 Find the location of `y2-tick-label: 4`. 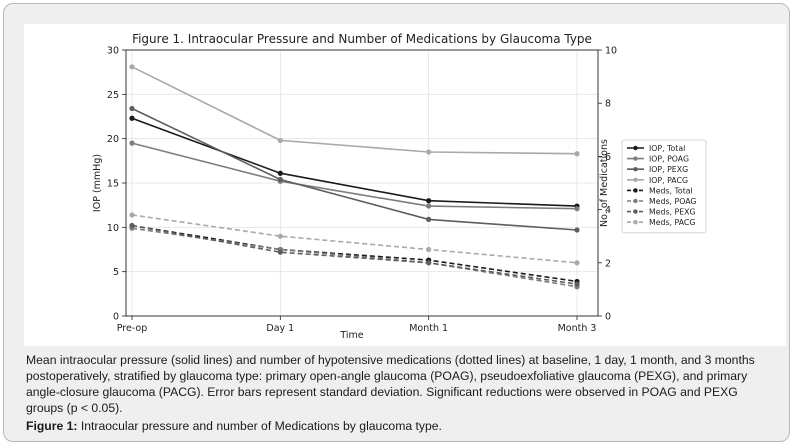

y2-tick-label: 4 is located at coordinates (608, 210).